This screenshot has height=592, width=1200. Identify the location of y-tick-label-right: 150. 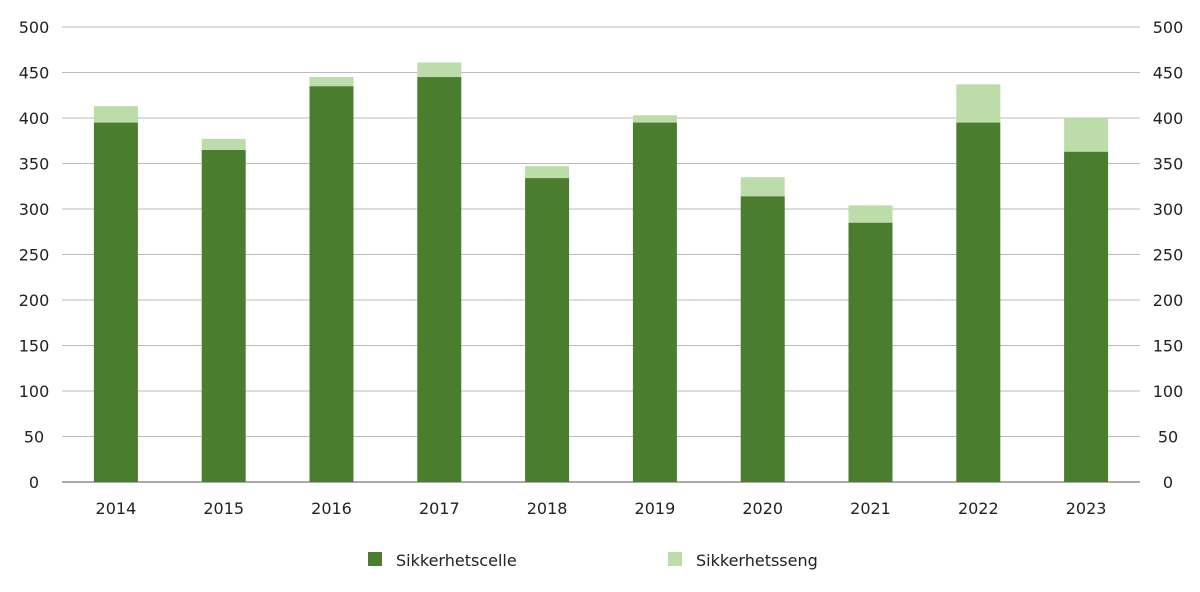
(1168, 346).